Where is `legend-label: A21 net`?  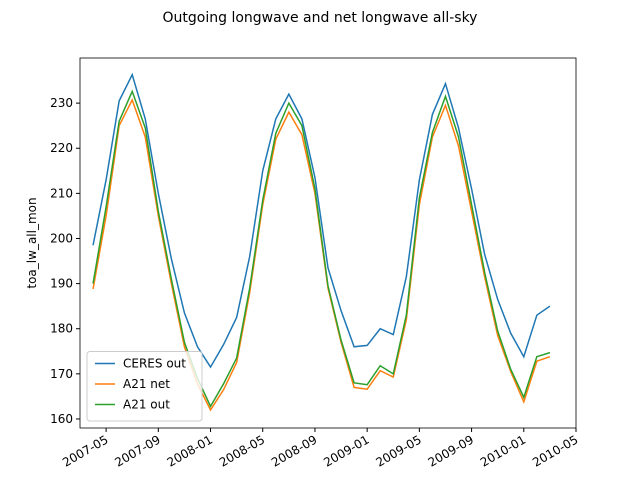 legend-label: A21 net is located at coordinates (146, 384).